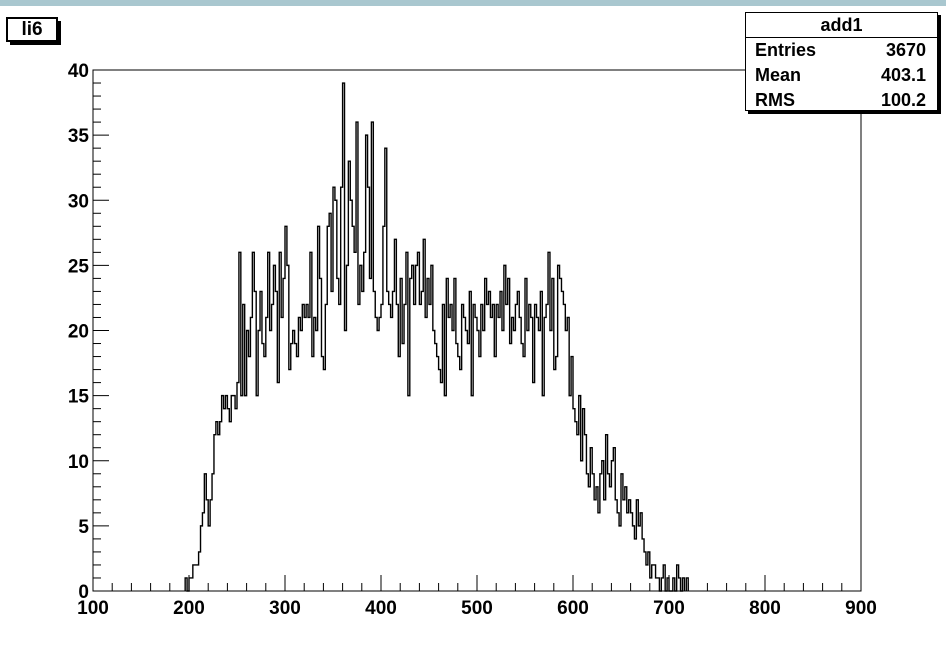 The height and width of the screenshot is (653, 946). Describe the element at coordinates (93, 608) in the screenshot. I see `x-tick-label: 100` at that location.